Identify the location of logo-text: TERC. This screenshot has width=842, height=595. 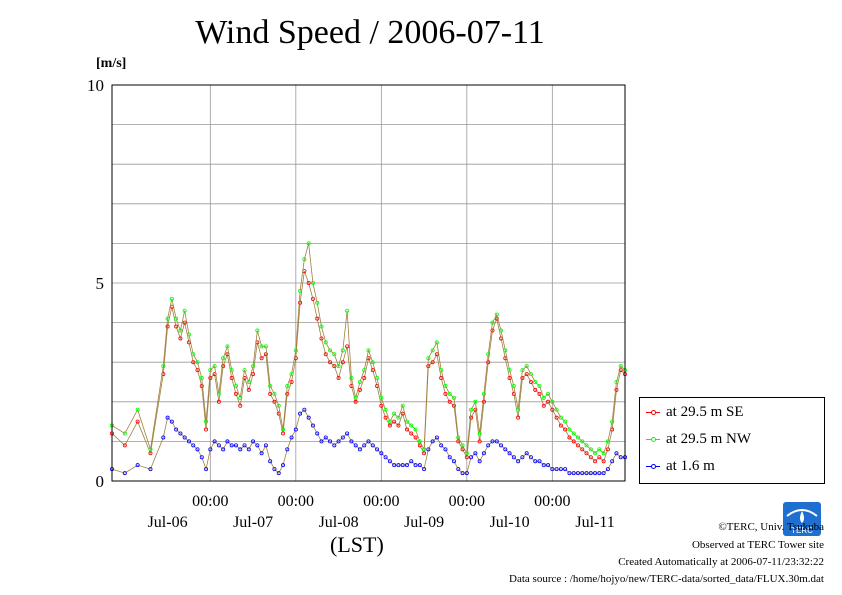
(802, 530).